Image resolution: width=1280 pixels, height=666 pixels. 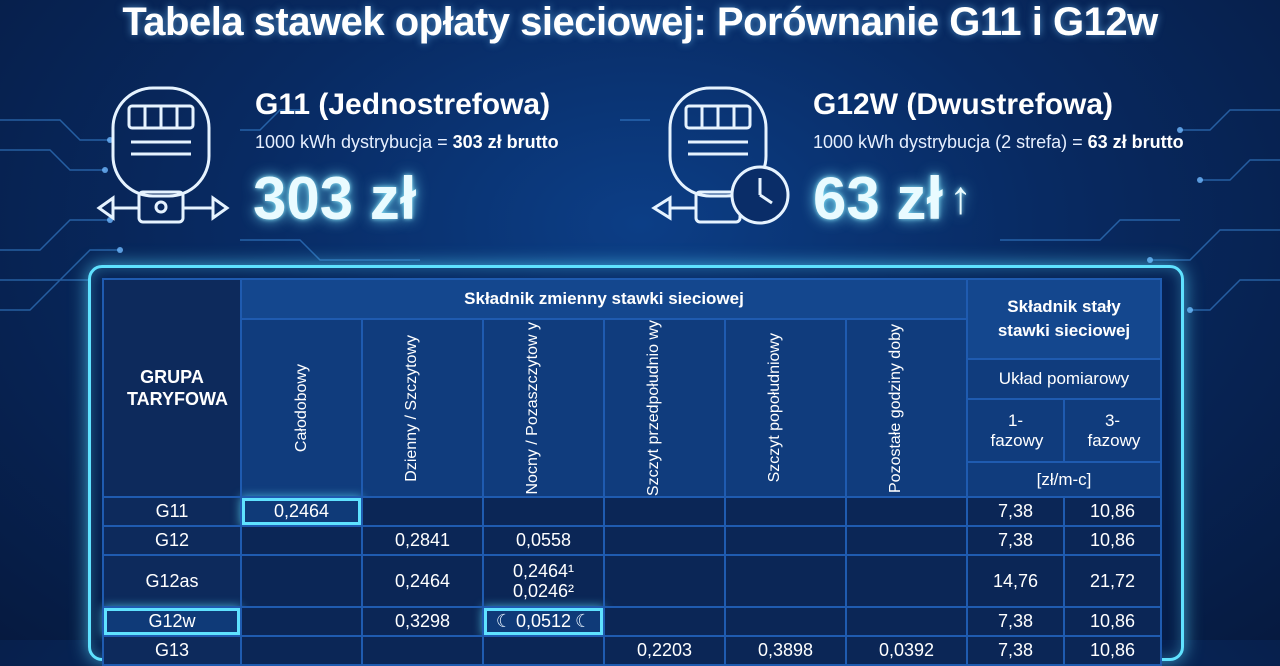 I want to click on rate-cell: 0,0558, so click(x=543, y=541).